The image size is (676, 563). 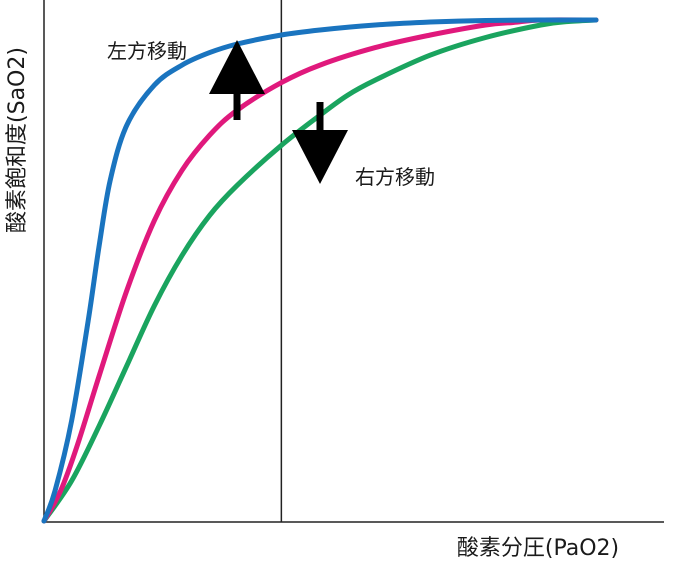 What do you see at coordinates (538, 548) in the screenshot?
I see `x-axis-label: 酸素分圧(PaO2)` at bounding box center [538, 548].